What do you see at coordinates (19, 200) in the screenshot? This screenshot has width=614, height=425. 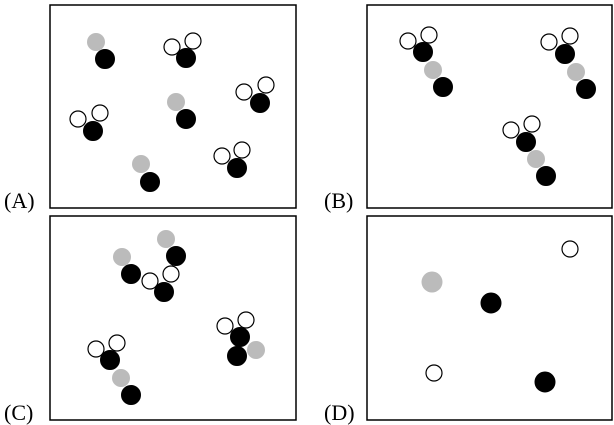 I see `panel-label: (A)` at bounding box center [19, 200].